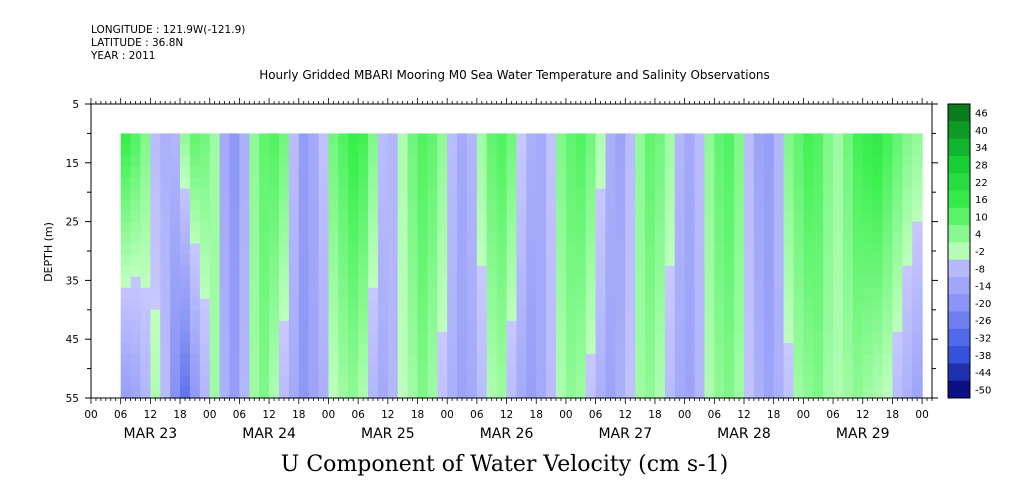  I want to click on x-hour-tick-label: 00, so click(447, 415).